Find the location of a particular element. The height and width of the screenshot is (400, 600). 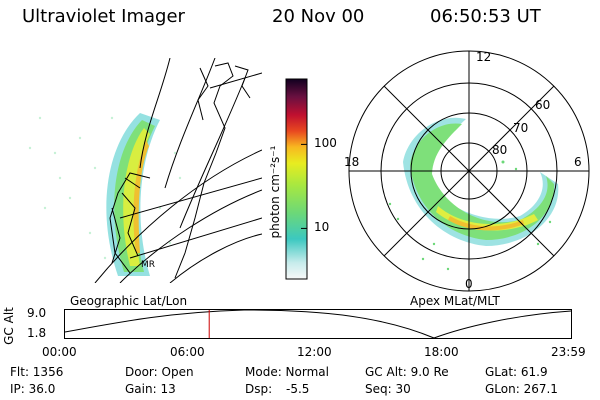

geo-panel-title: Geographic Lat/Lon is located at coordinates (129, 301).